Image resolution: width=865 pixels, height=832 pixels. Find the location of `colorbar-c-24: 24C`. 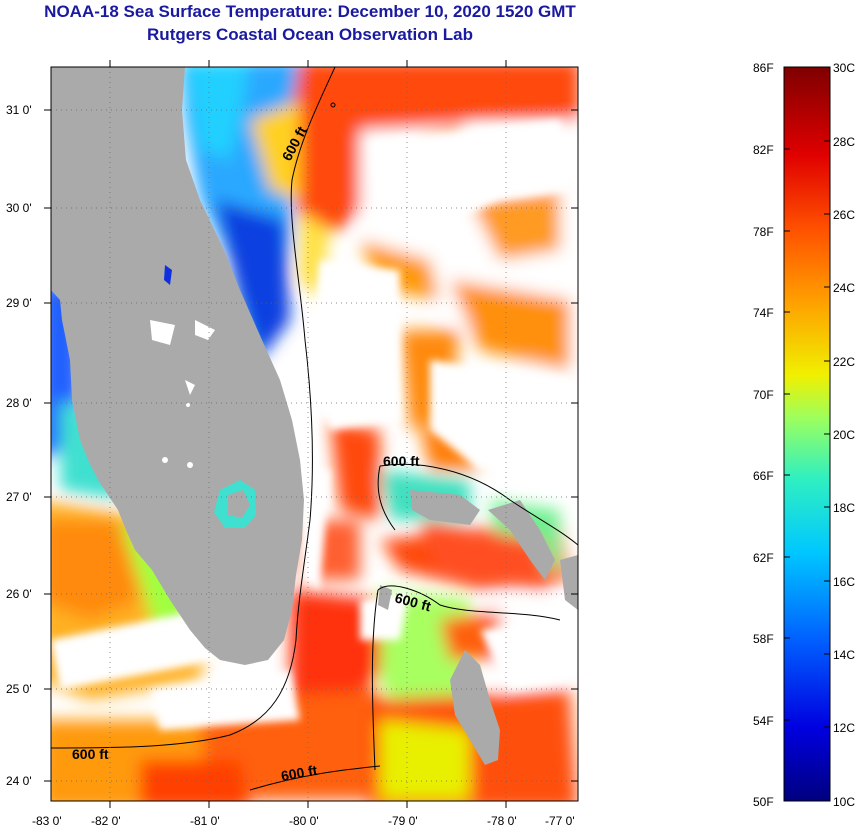

colorbar-c-24: 24C is located at coordinates (844, 288).